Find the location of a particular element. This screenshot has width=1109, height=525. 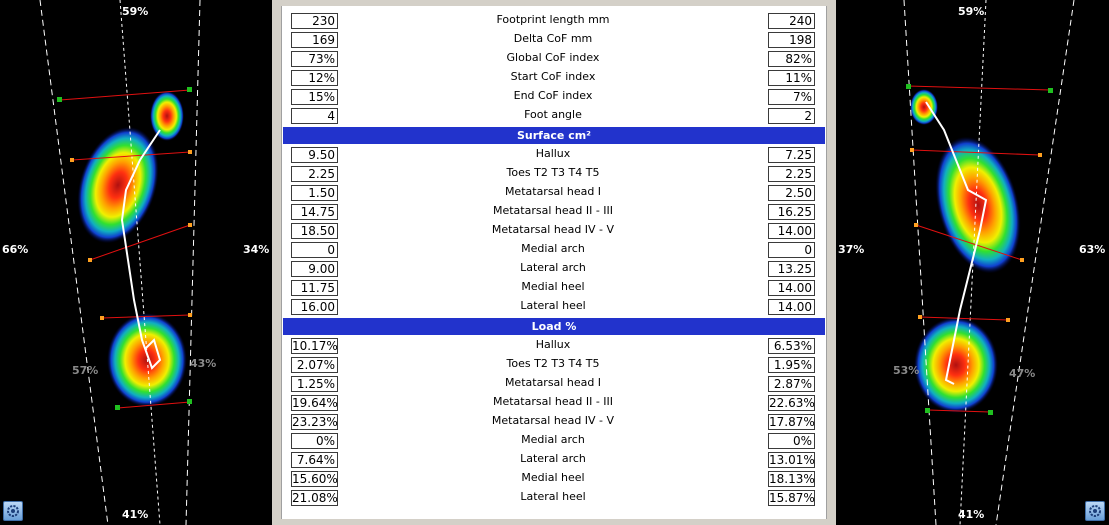

table-row: 19.64% Metatarsal head II - III 22.63% is located at coordinates (554, 403).